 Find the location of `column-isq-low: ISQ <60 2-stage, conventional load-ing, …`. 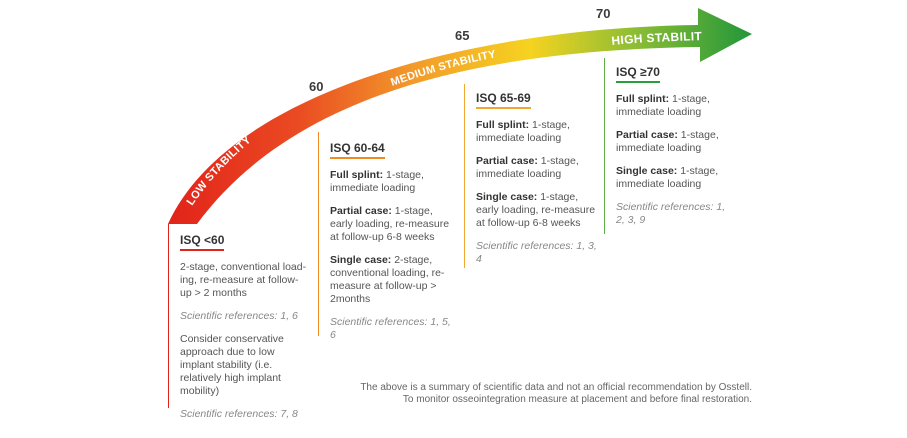

column-isq-low: ISQ <60 2-stage, conventional load-ing, … is located at coordinates (245, 332).